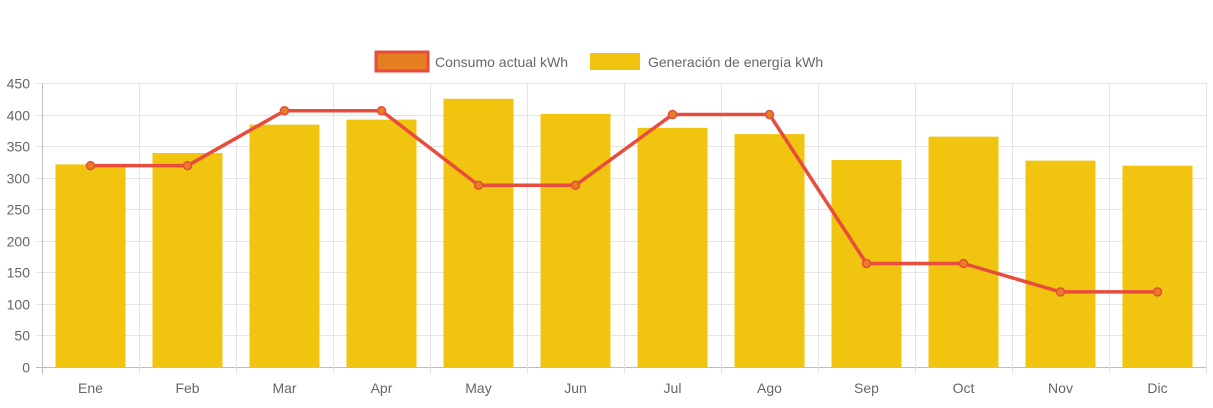 This screenshot has height=408, width=1213. Describe the element at coordinates (19, 147) in the screenshot. I see `y-tick-label: 350` at that location.